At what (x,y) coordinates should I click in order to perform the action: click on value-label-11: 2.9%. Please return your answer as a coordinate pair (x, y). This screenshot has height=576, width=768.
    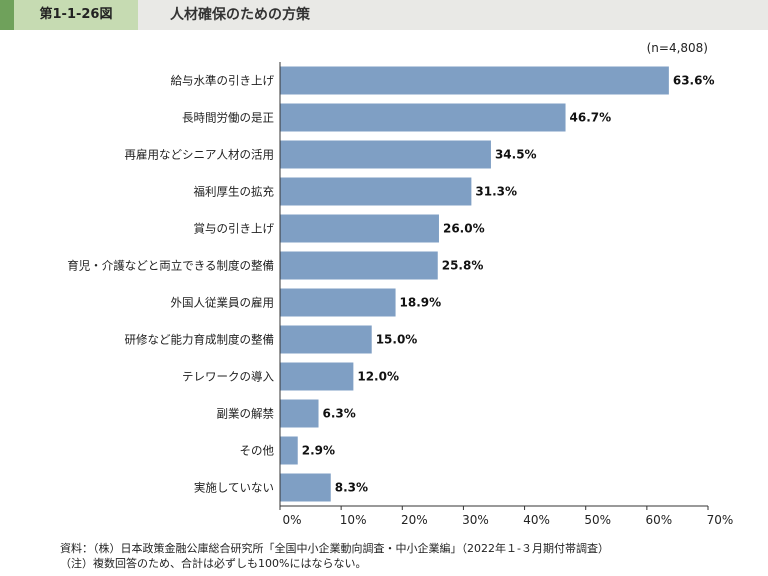
    Looking at the image, I should click on (318, 451).